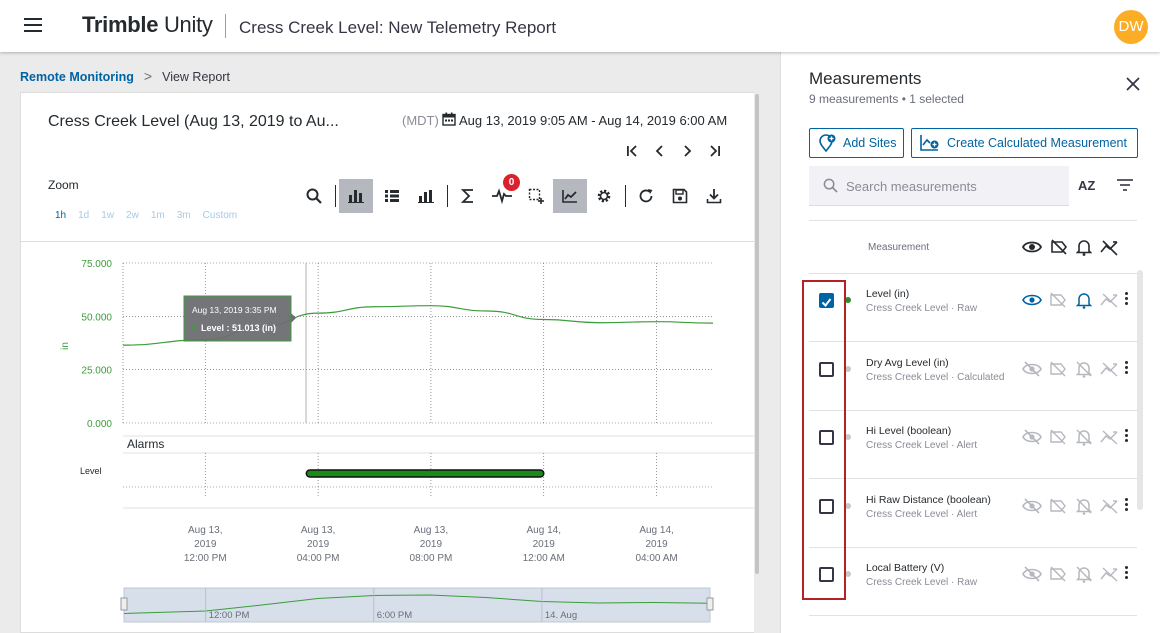  Describe the element at coordinates (132, 215) in the screenshot. I see `zoom-2w: 2w` at that location.